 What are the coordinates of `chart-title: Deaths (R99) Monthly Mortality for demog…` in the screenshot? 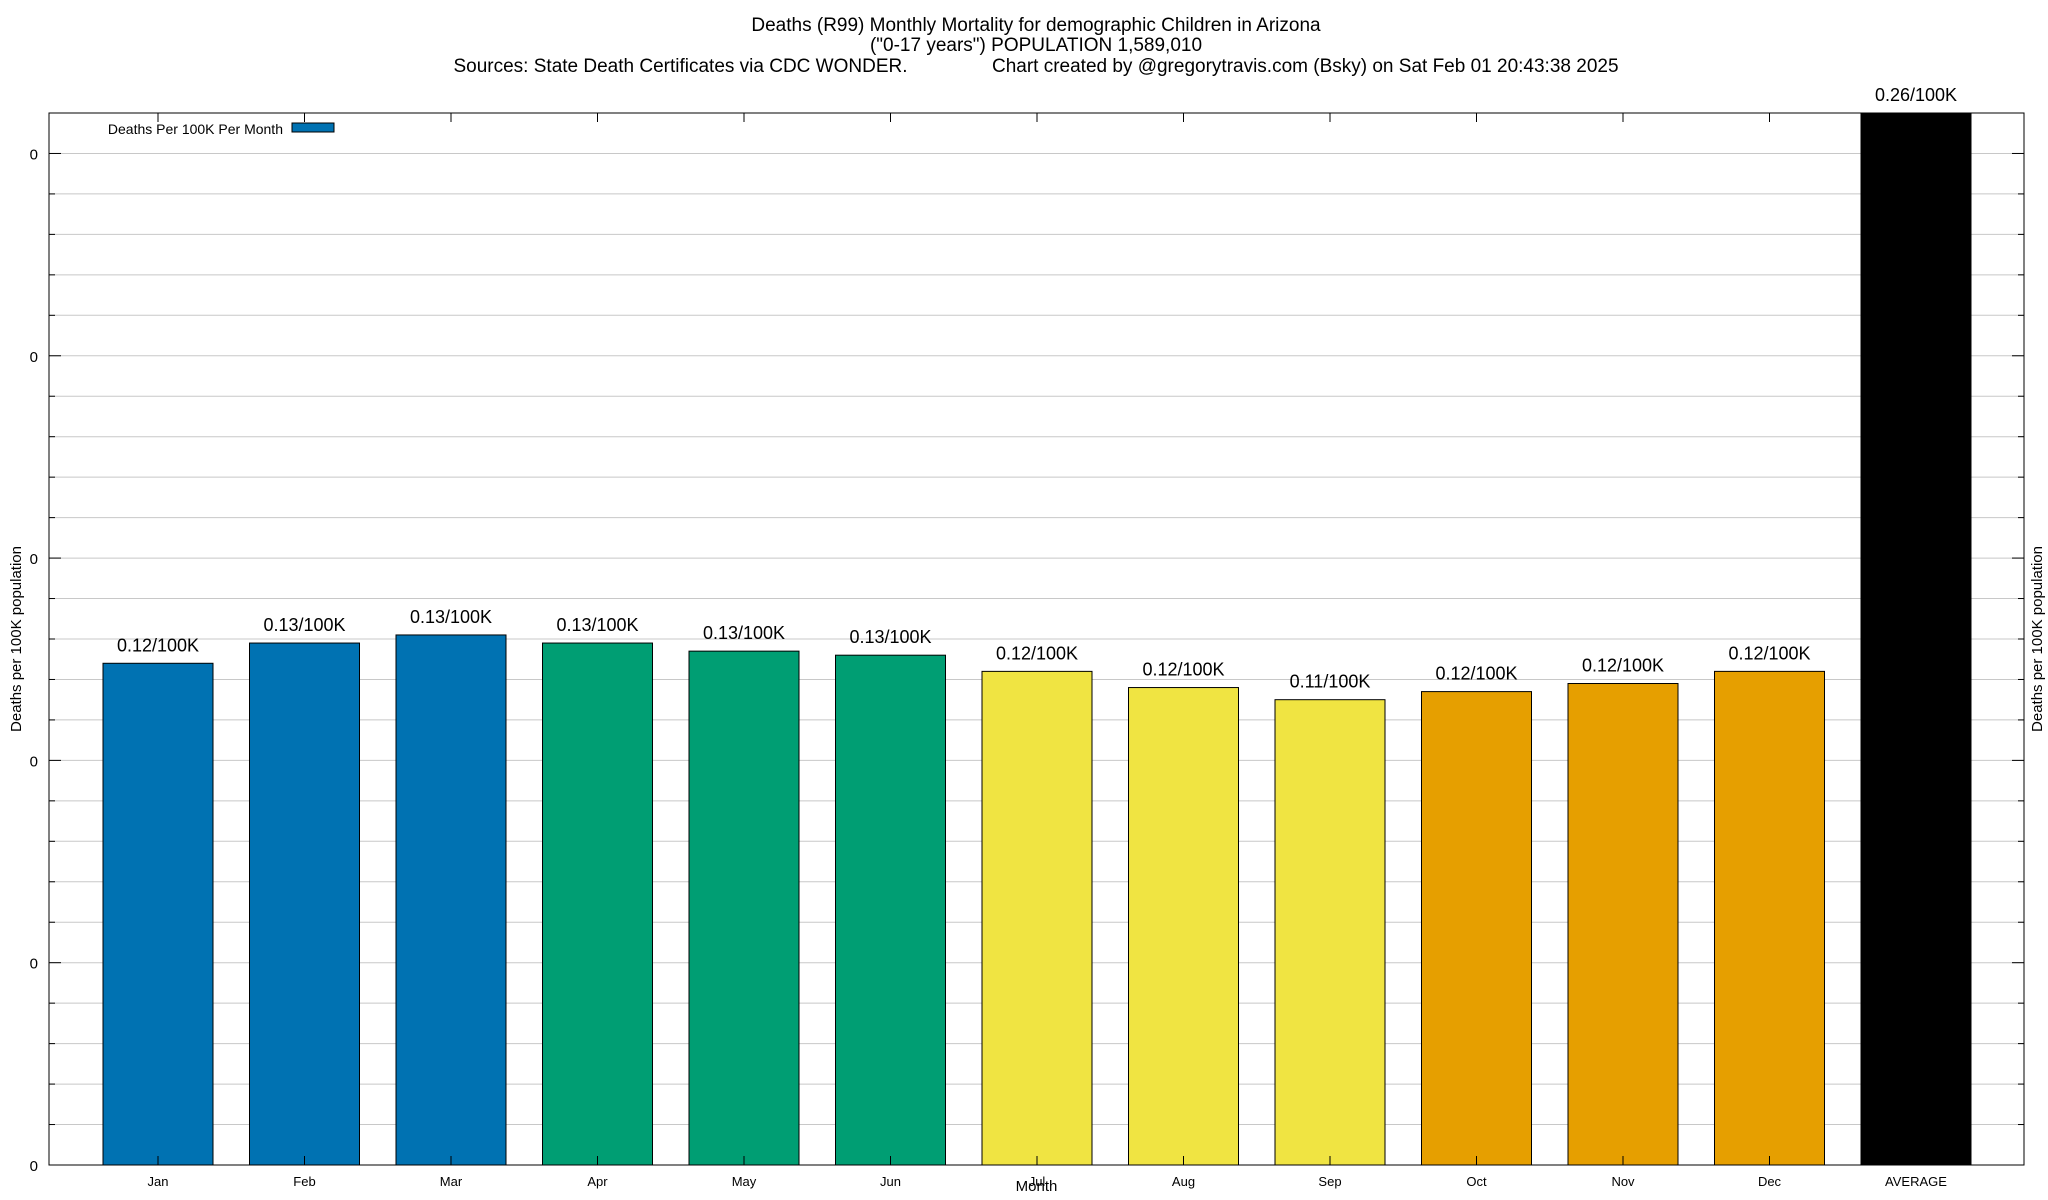 It's located at (1035, 46).